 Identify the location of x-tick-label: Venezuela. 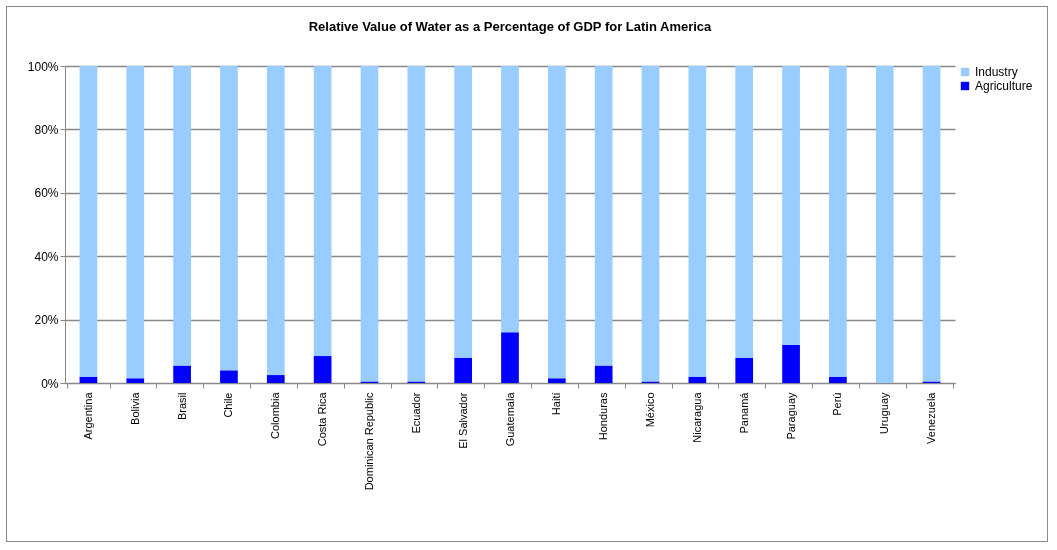
(931, 417).